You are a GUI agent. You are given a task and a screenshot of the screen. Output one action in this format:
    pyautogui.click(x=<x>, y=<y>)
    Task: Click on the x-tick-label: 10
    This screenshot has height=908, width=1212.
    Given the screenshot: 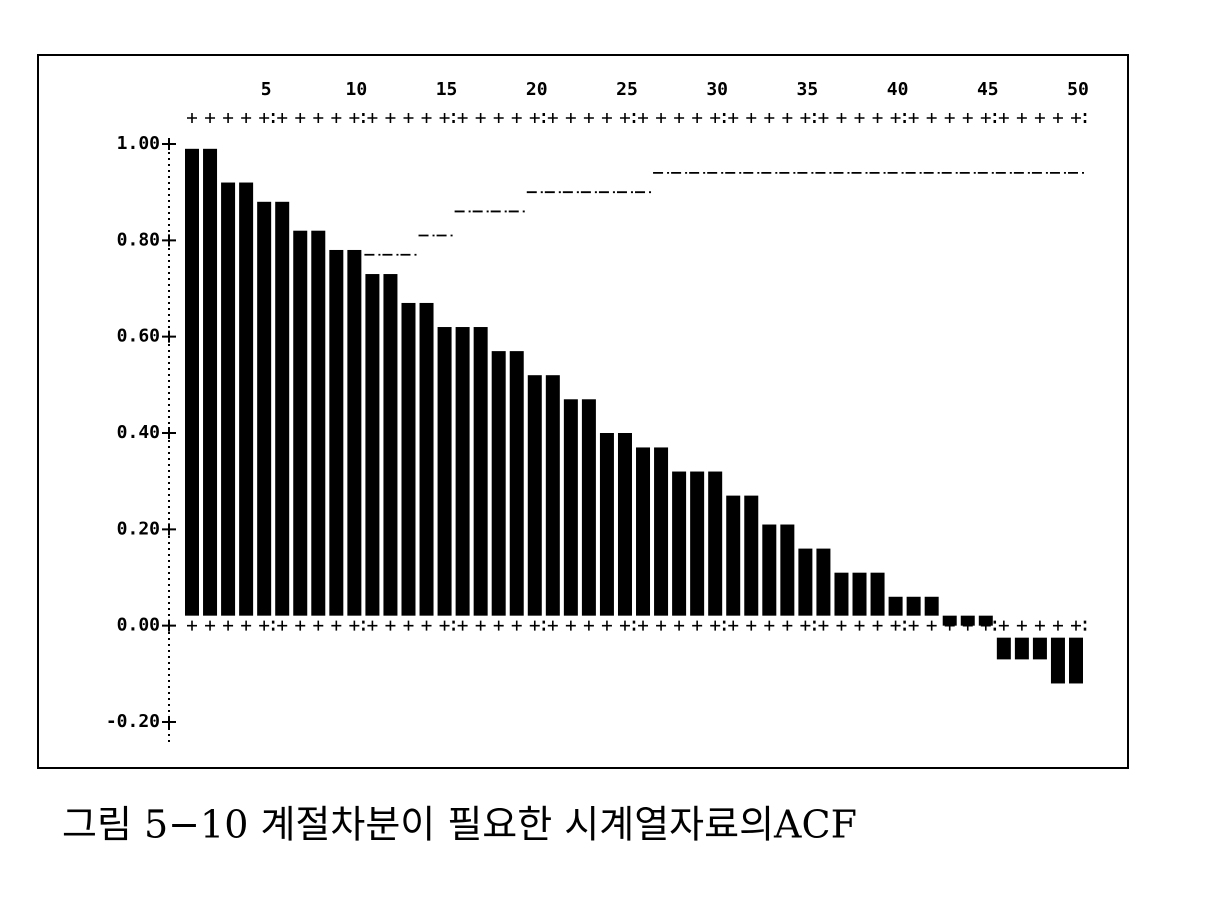 What is the action you would take?
    pyautogui.click(x=357, y=89)
    